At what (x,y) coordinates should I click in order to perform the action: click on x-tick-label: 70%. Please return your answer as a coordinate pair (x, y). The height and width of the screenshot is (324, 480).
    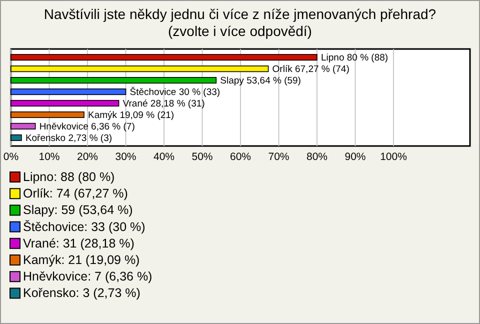
    Looking at the image, I should click on (279, 157).